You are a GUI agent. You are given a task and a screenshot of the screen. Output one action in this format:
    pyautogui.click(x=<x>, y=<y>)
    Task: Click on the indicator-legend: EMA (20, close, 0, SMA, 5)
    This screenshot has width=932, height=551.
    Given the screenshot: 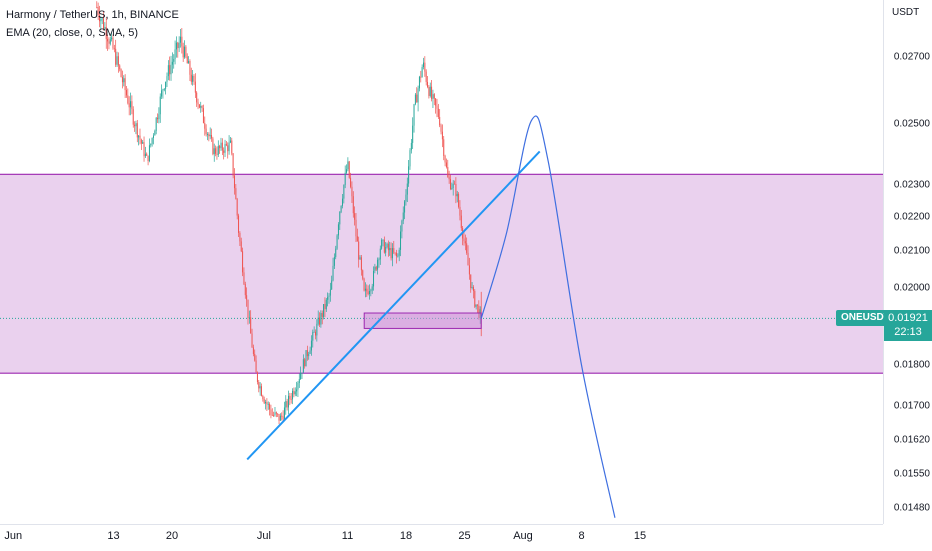 What is the action you would take?
    pyautogui.click(x=72, y=33)
    